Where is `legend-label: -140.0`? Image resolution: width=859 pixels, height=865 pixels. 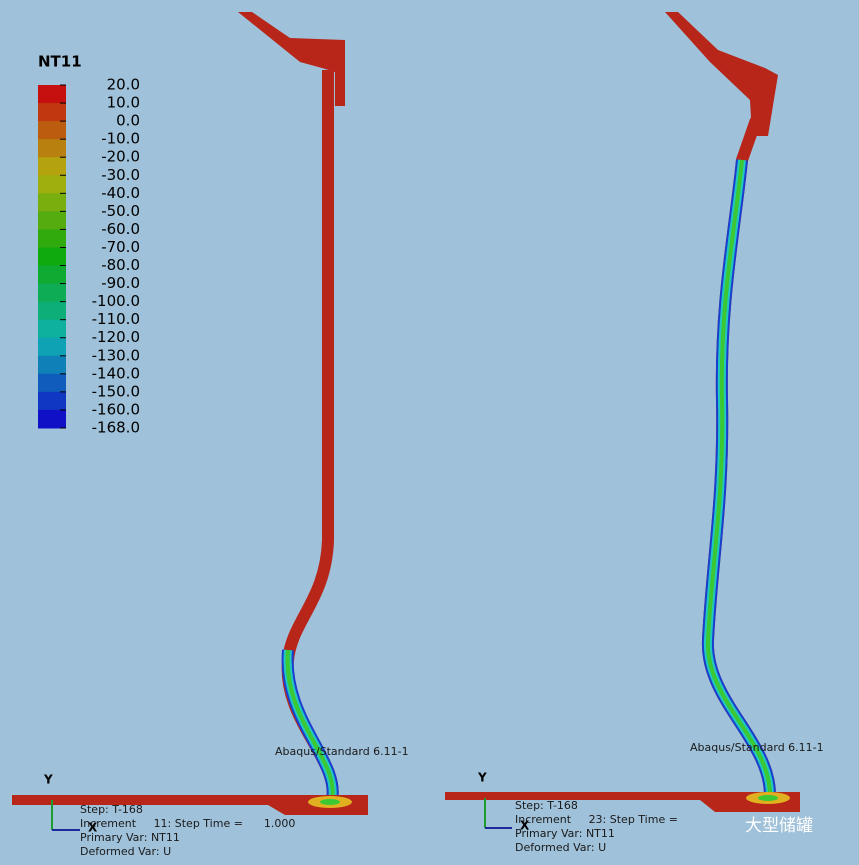 legend-label: -140.0 is located at coordinates (116, 373).